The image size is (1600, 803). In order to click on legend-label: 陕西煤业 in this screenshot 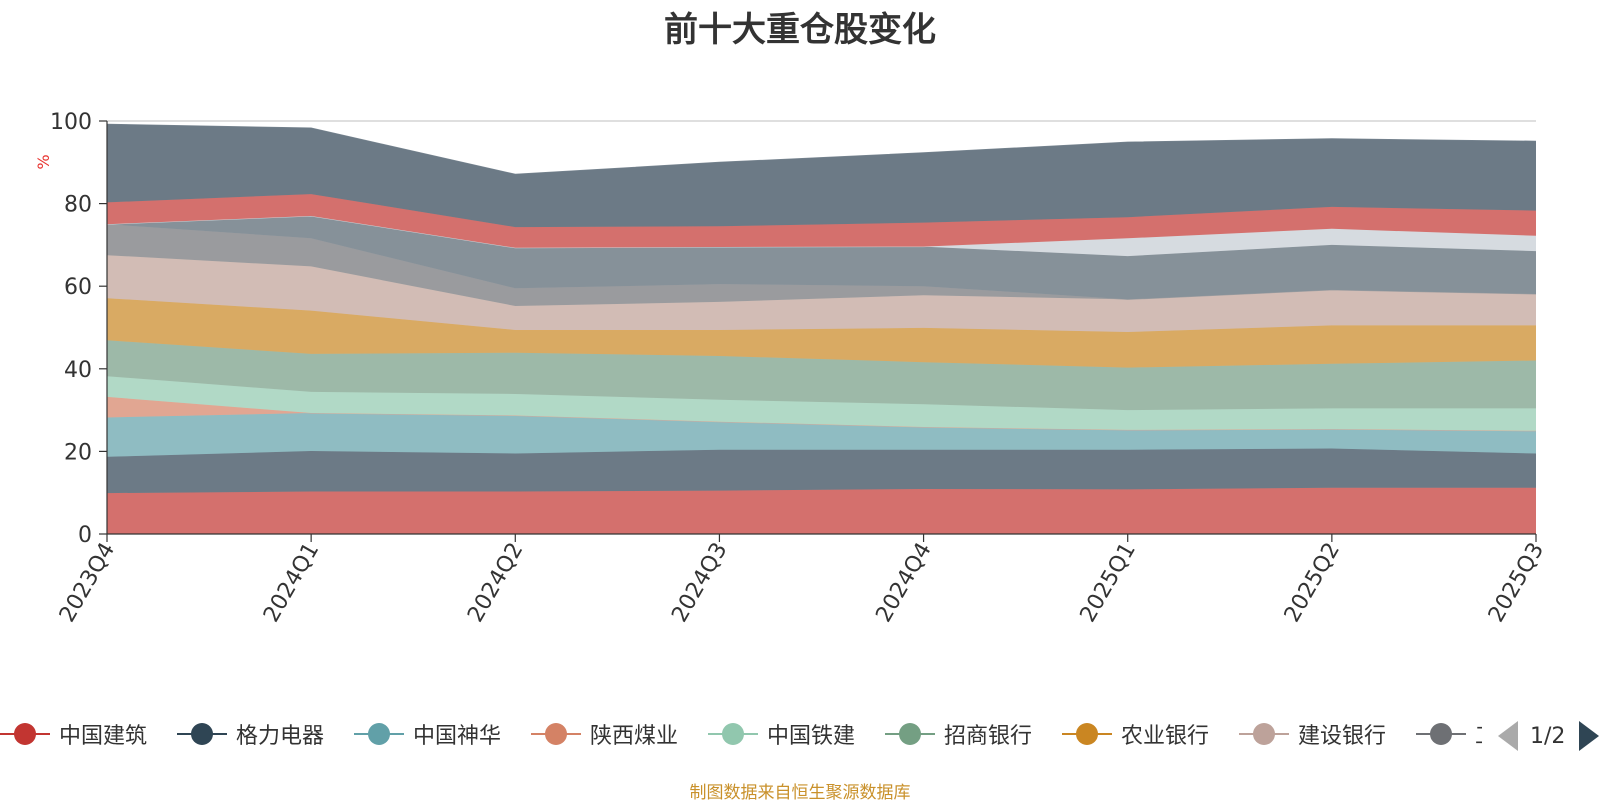, I will do `click(634, 736)`.